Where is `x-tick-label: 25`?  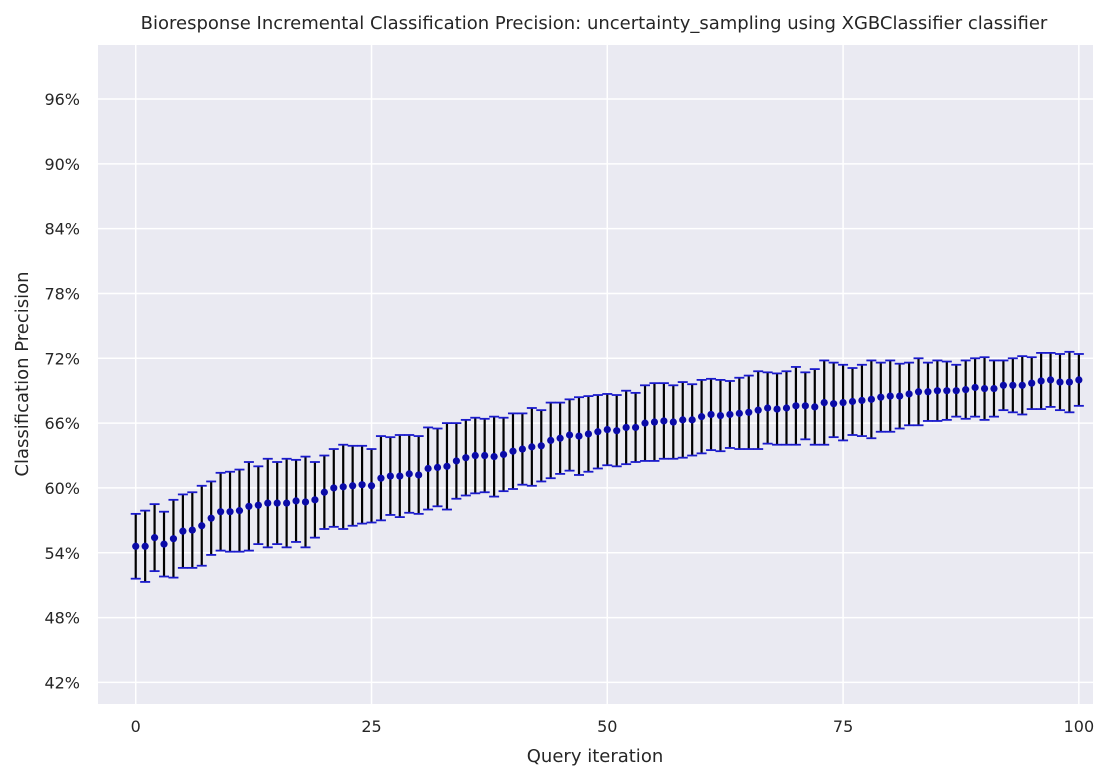 x-tick-label: 25 is located at coordinates (371, 726).